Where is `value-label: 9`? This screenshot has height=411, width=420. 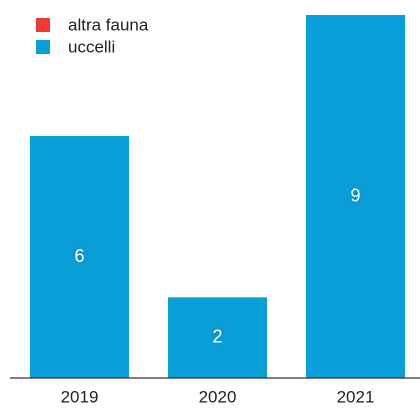
value-label: 9 is located at coordinates (355, 195).